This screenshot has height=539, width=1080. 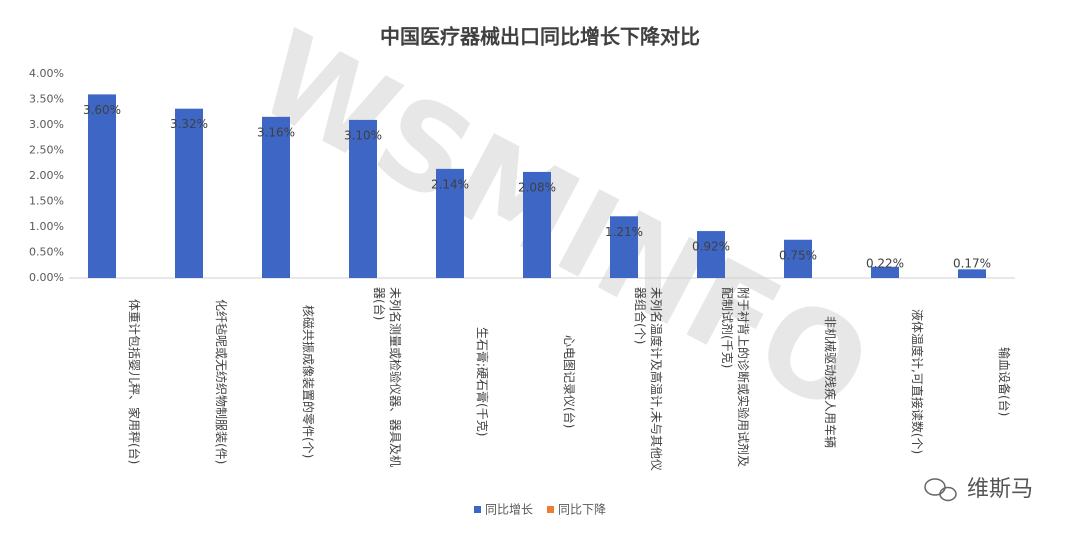 I want to click on x-tick-label: 未列名测量或检验仪器、器具及机器(台), so click(x=387, y=377).